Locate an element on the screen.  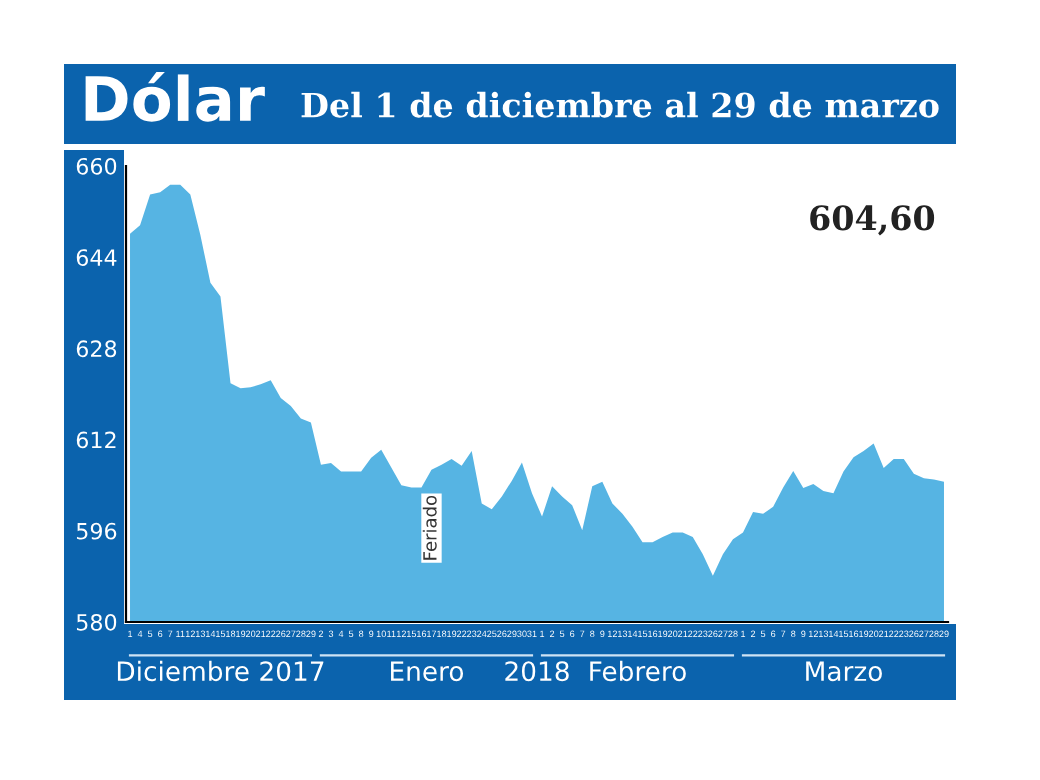
annotation: 604,60 is located at coordinates (872, 220).